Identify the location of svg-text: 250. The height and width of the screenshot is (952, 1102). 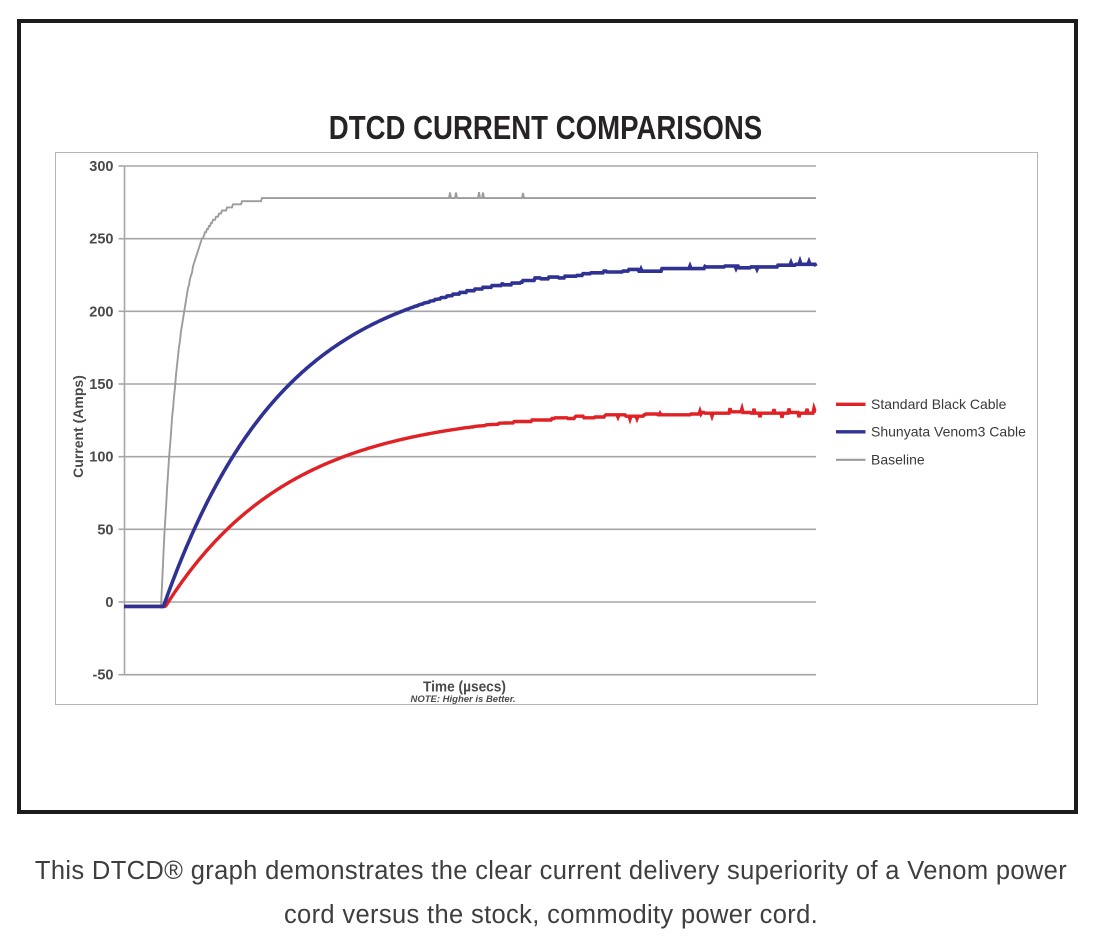
(101, 240).